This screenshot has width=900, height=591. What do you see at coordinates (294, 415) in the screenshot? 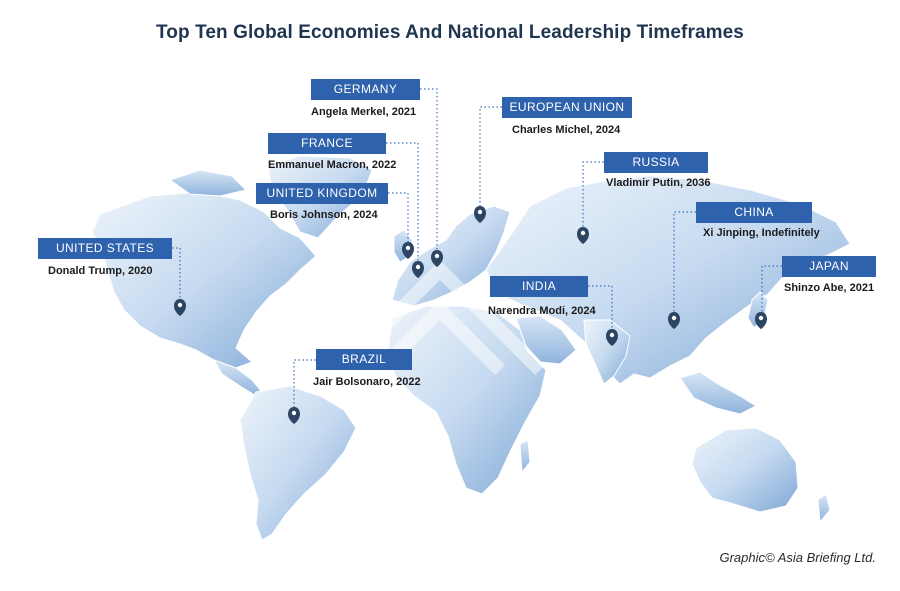
I see `pin-icon-brazil` at bounding box center [294, 415].